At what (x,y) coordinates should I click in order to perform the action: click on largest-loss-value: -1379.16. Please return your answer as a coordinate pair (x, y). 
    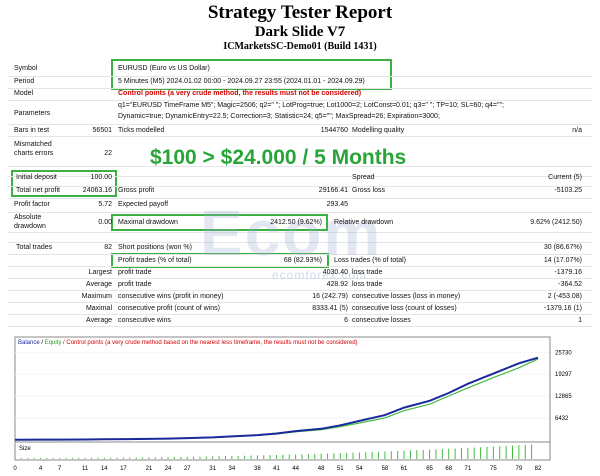
    Looking at the image, I should click on (568, 272).